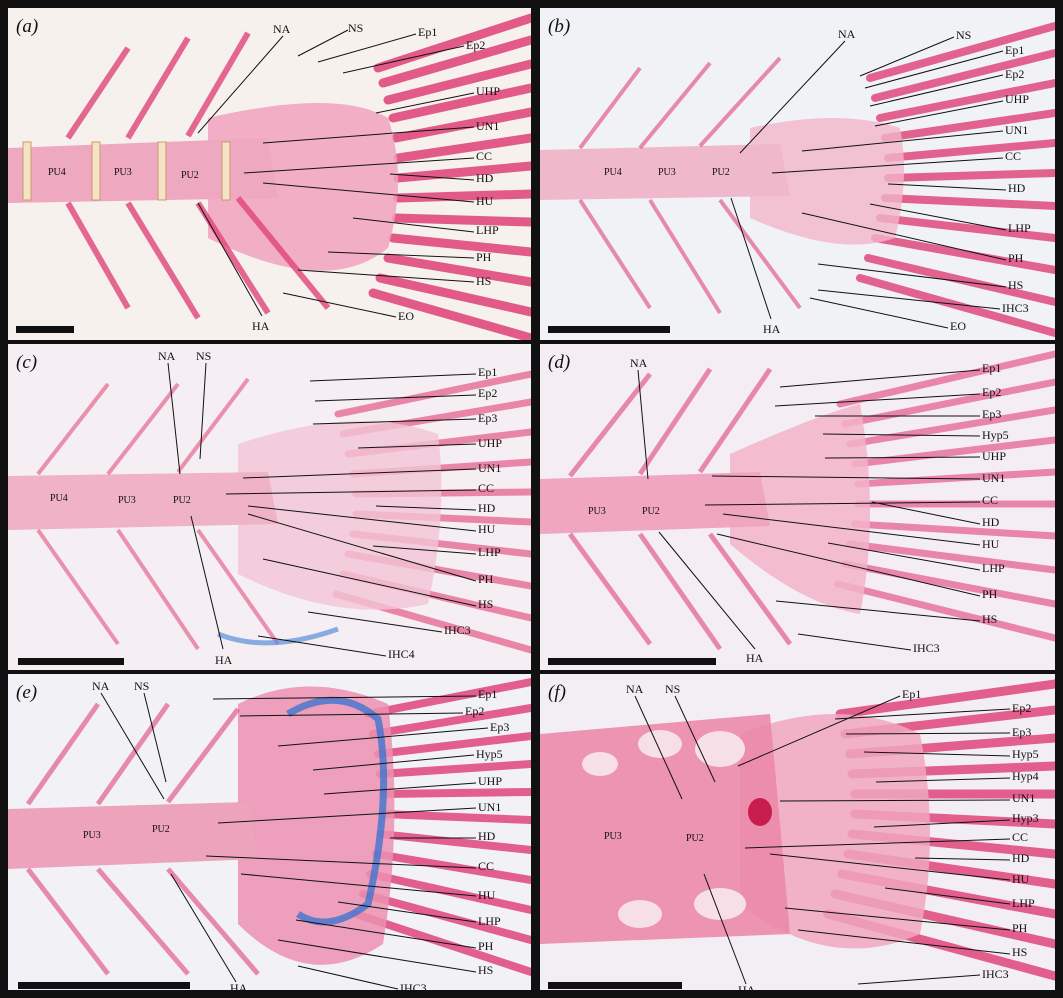 The height and width of the screenshot is (998, 1063). What do you see at coordinates (559, 26) in the screenshot?
I see `panel-label: (b)` at bounding box center [559, 26].